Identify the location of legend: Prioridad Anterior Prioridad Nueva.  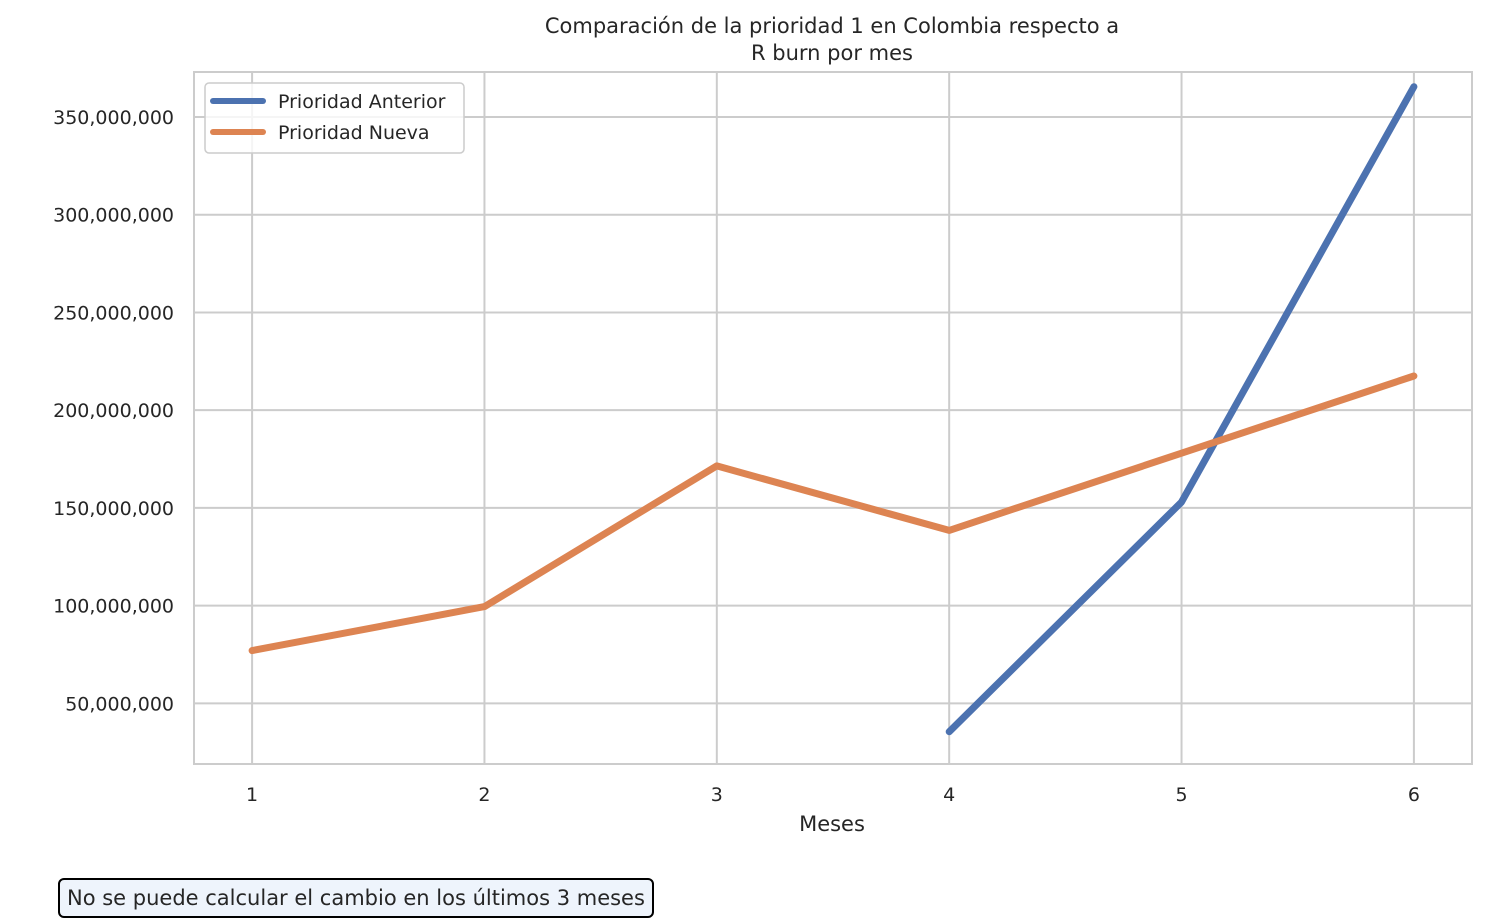
(334, 118).